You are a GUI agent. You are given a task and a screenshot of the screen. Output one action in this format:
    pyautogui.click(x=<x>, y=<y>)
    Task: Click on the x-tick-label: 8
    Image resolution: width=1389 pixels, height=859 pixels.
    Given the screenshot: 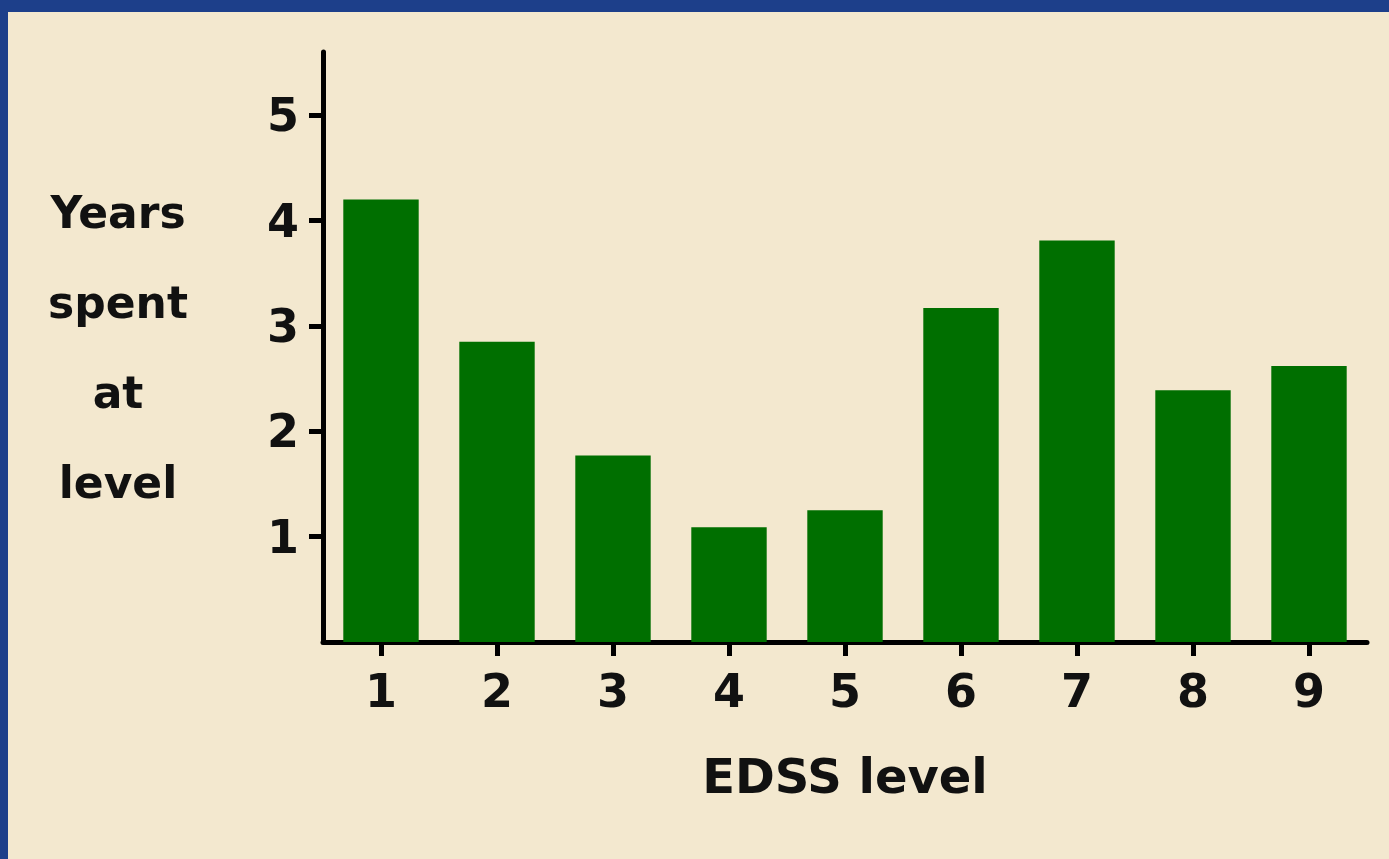 What is the action you would take?
    pyautogui.click(x=1193, y=691)
    